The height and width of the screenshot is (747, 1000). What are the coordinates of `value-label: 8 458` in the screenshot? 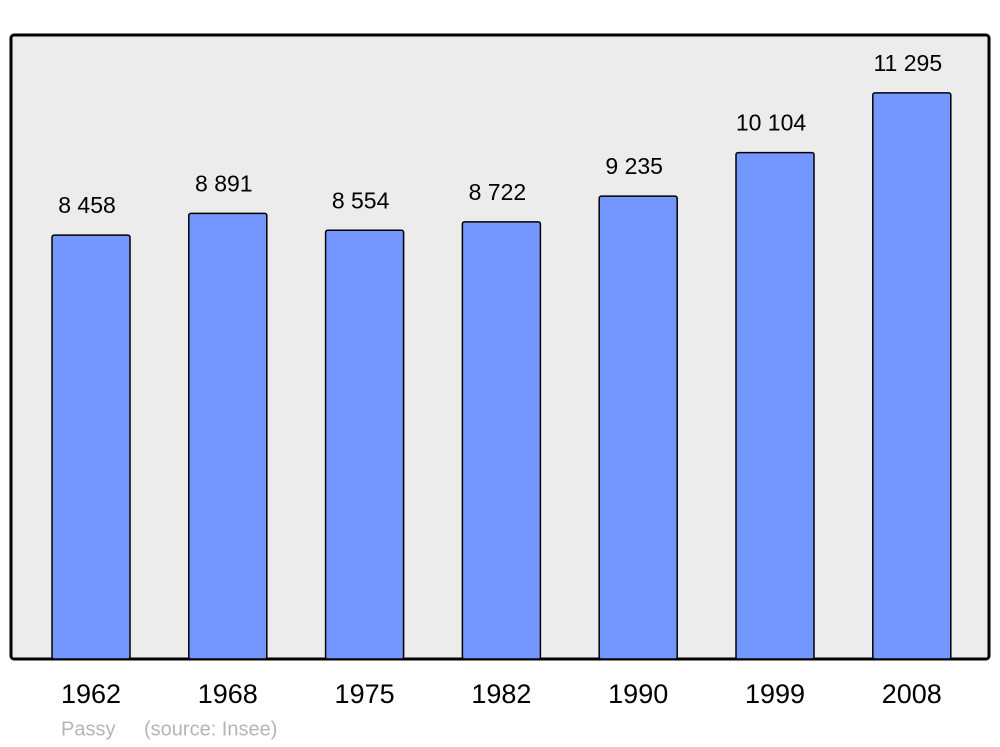 It's located at (87, 205).